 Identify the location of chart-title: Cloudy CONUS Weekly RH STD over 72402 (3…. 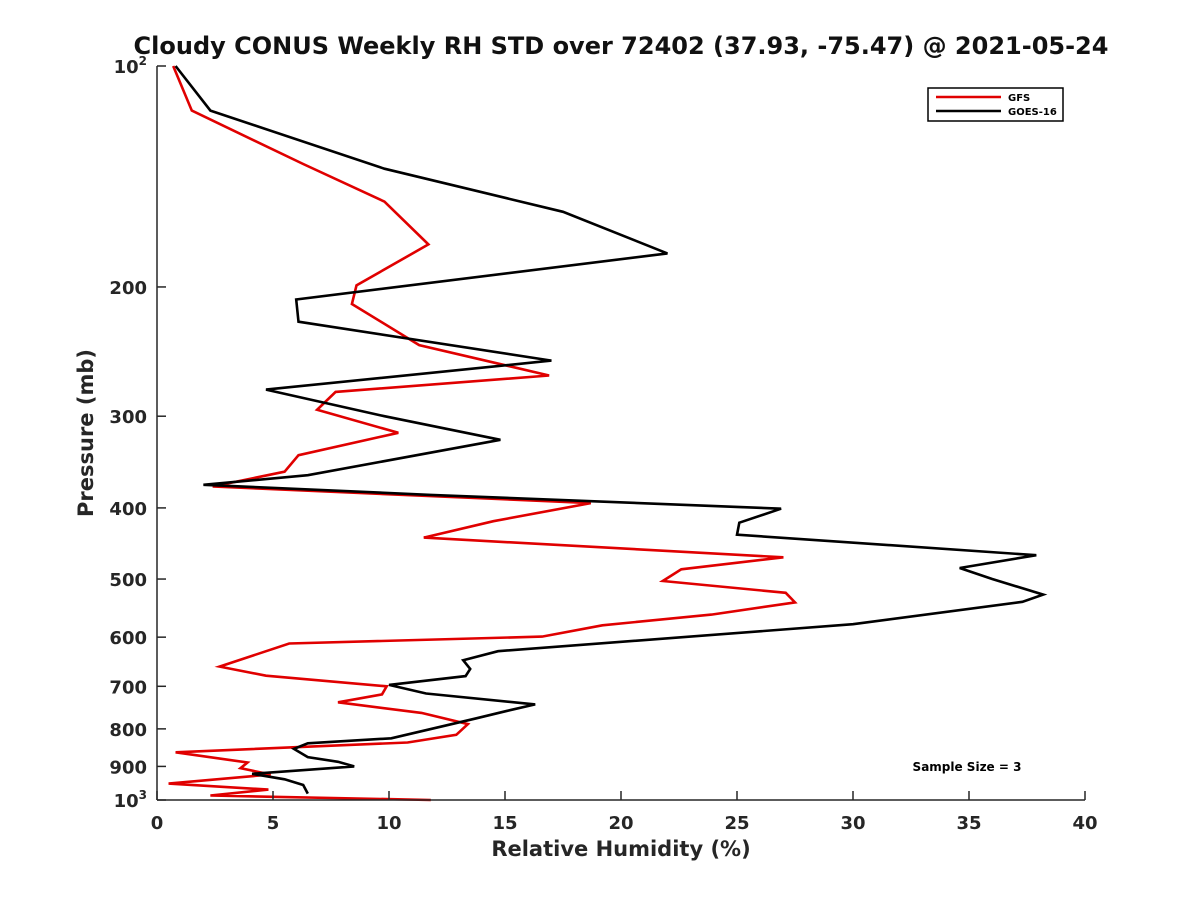
(621, 46).